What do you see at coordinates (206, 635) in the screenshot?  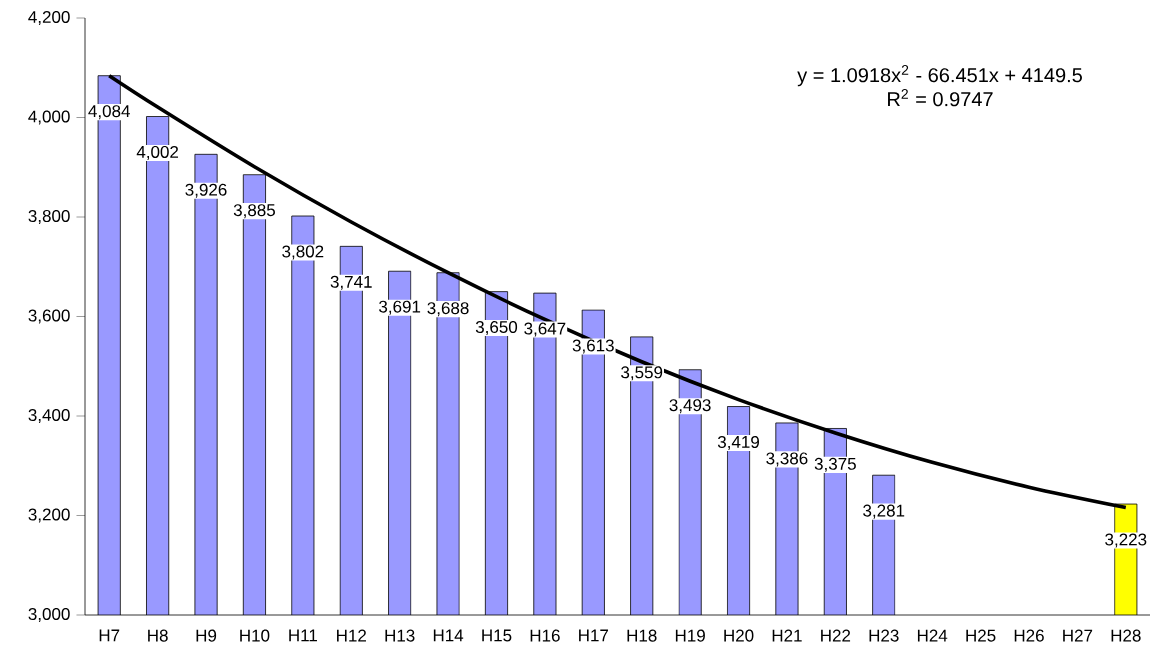 I see `x-tick-label: H9` at bounding box center [206, 635].